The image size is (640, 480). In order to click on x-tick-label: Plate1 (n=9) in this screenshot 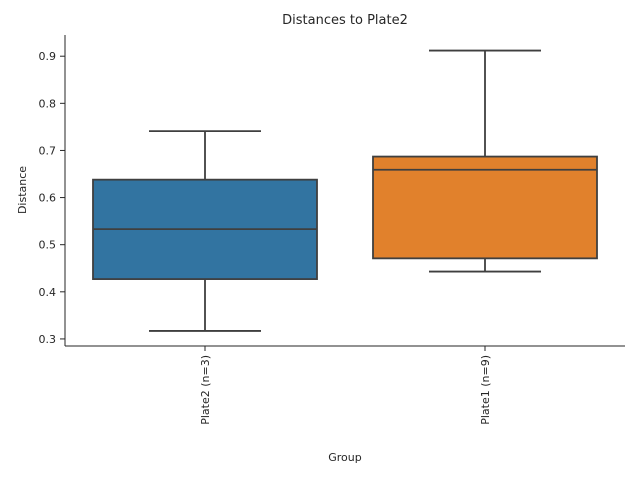, I will do `click(485, 390)`.